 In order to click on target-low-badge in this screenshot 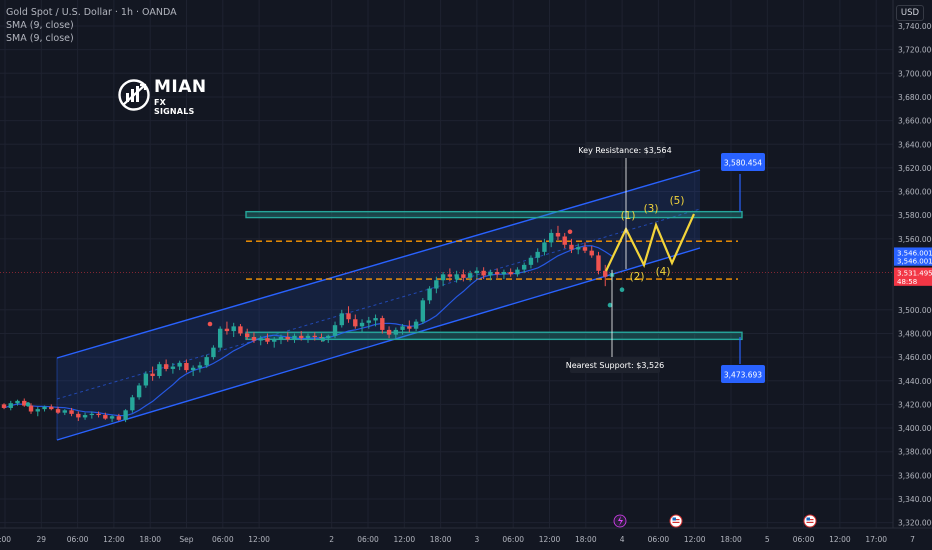, I will do `click(743, 374)`.